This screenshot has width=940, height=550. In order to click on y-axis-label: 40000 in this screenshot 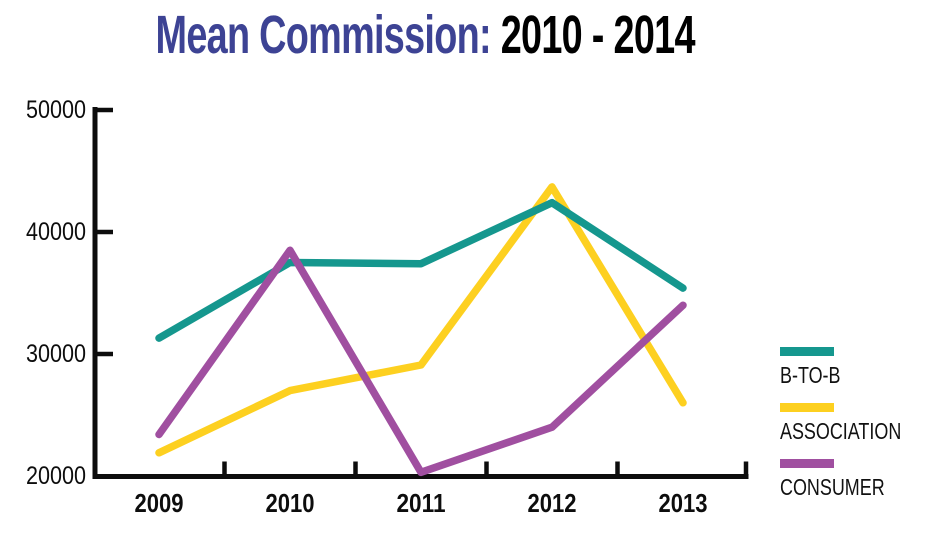, I will do `click(56, 232)`.